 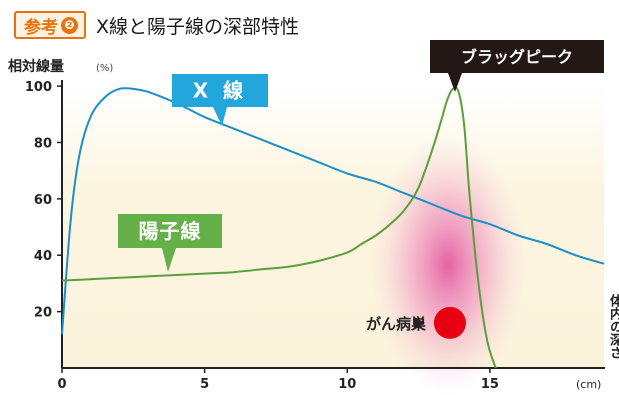 I want to click on x-axis-unit: (cm), so click(x=588, y=384).